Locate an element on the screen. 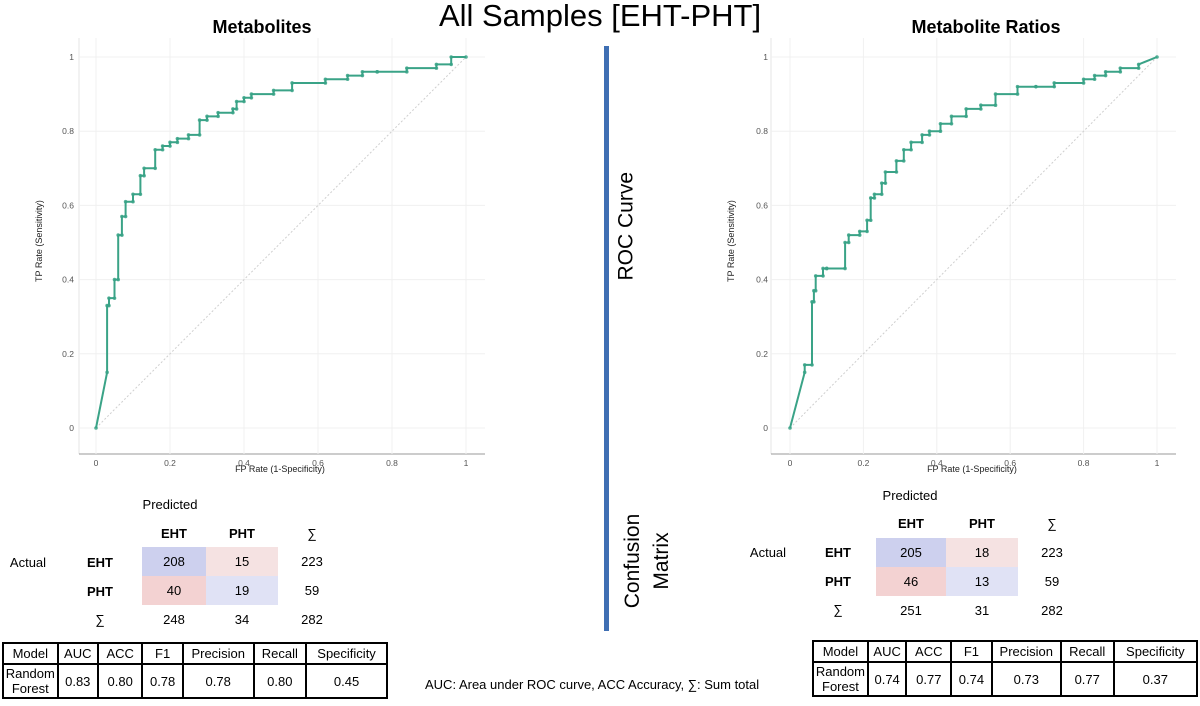  cm-row-sum: ∑ is located at coordinates (838, 609).